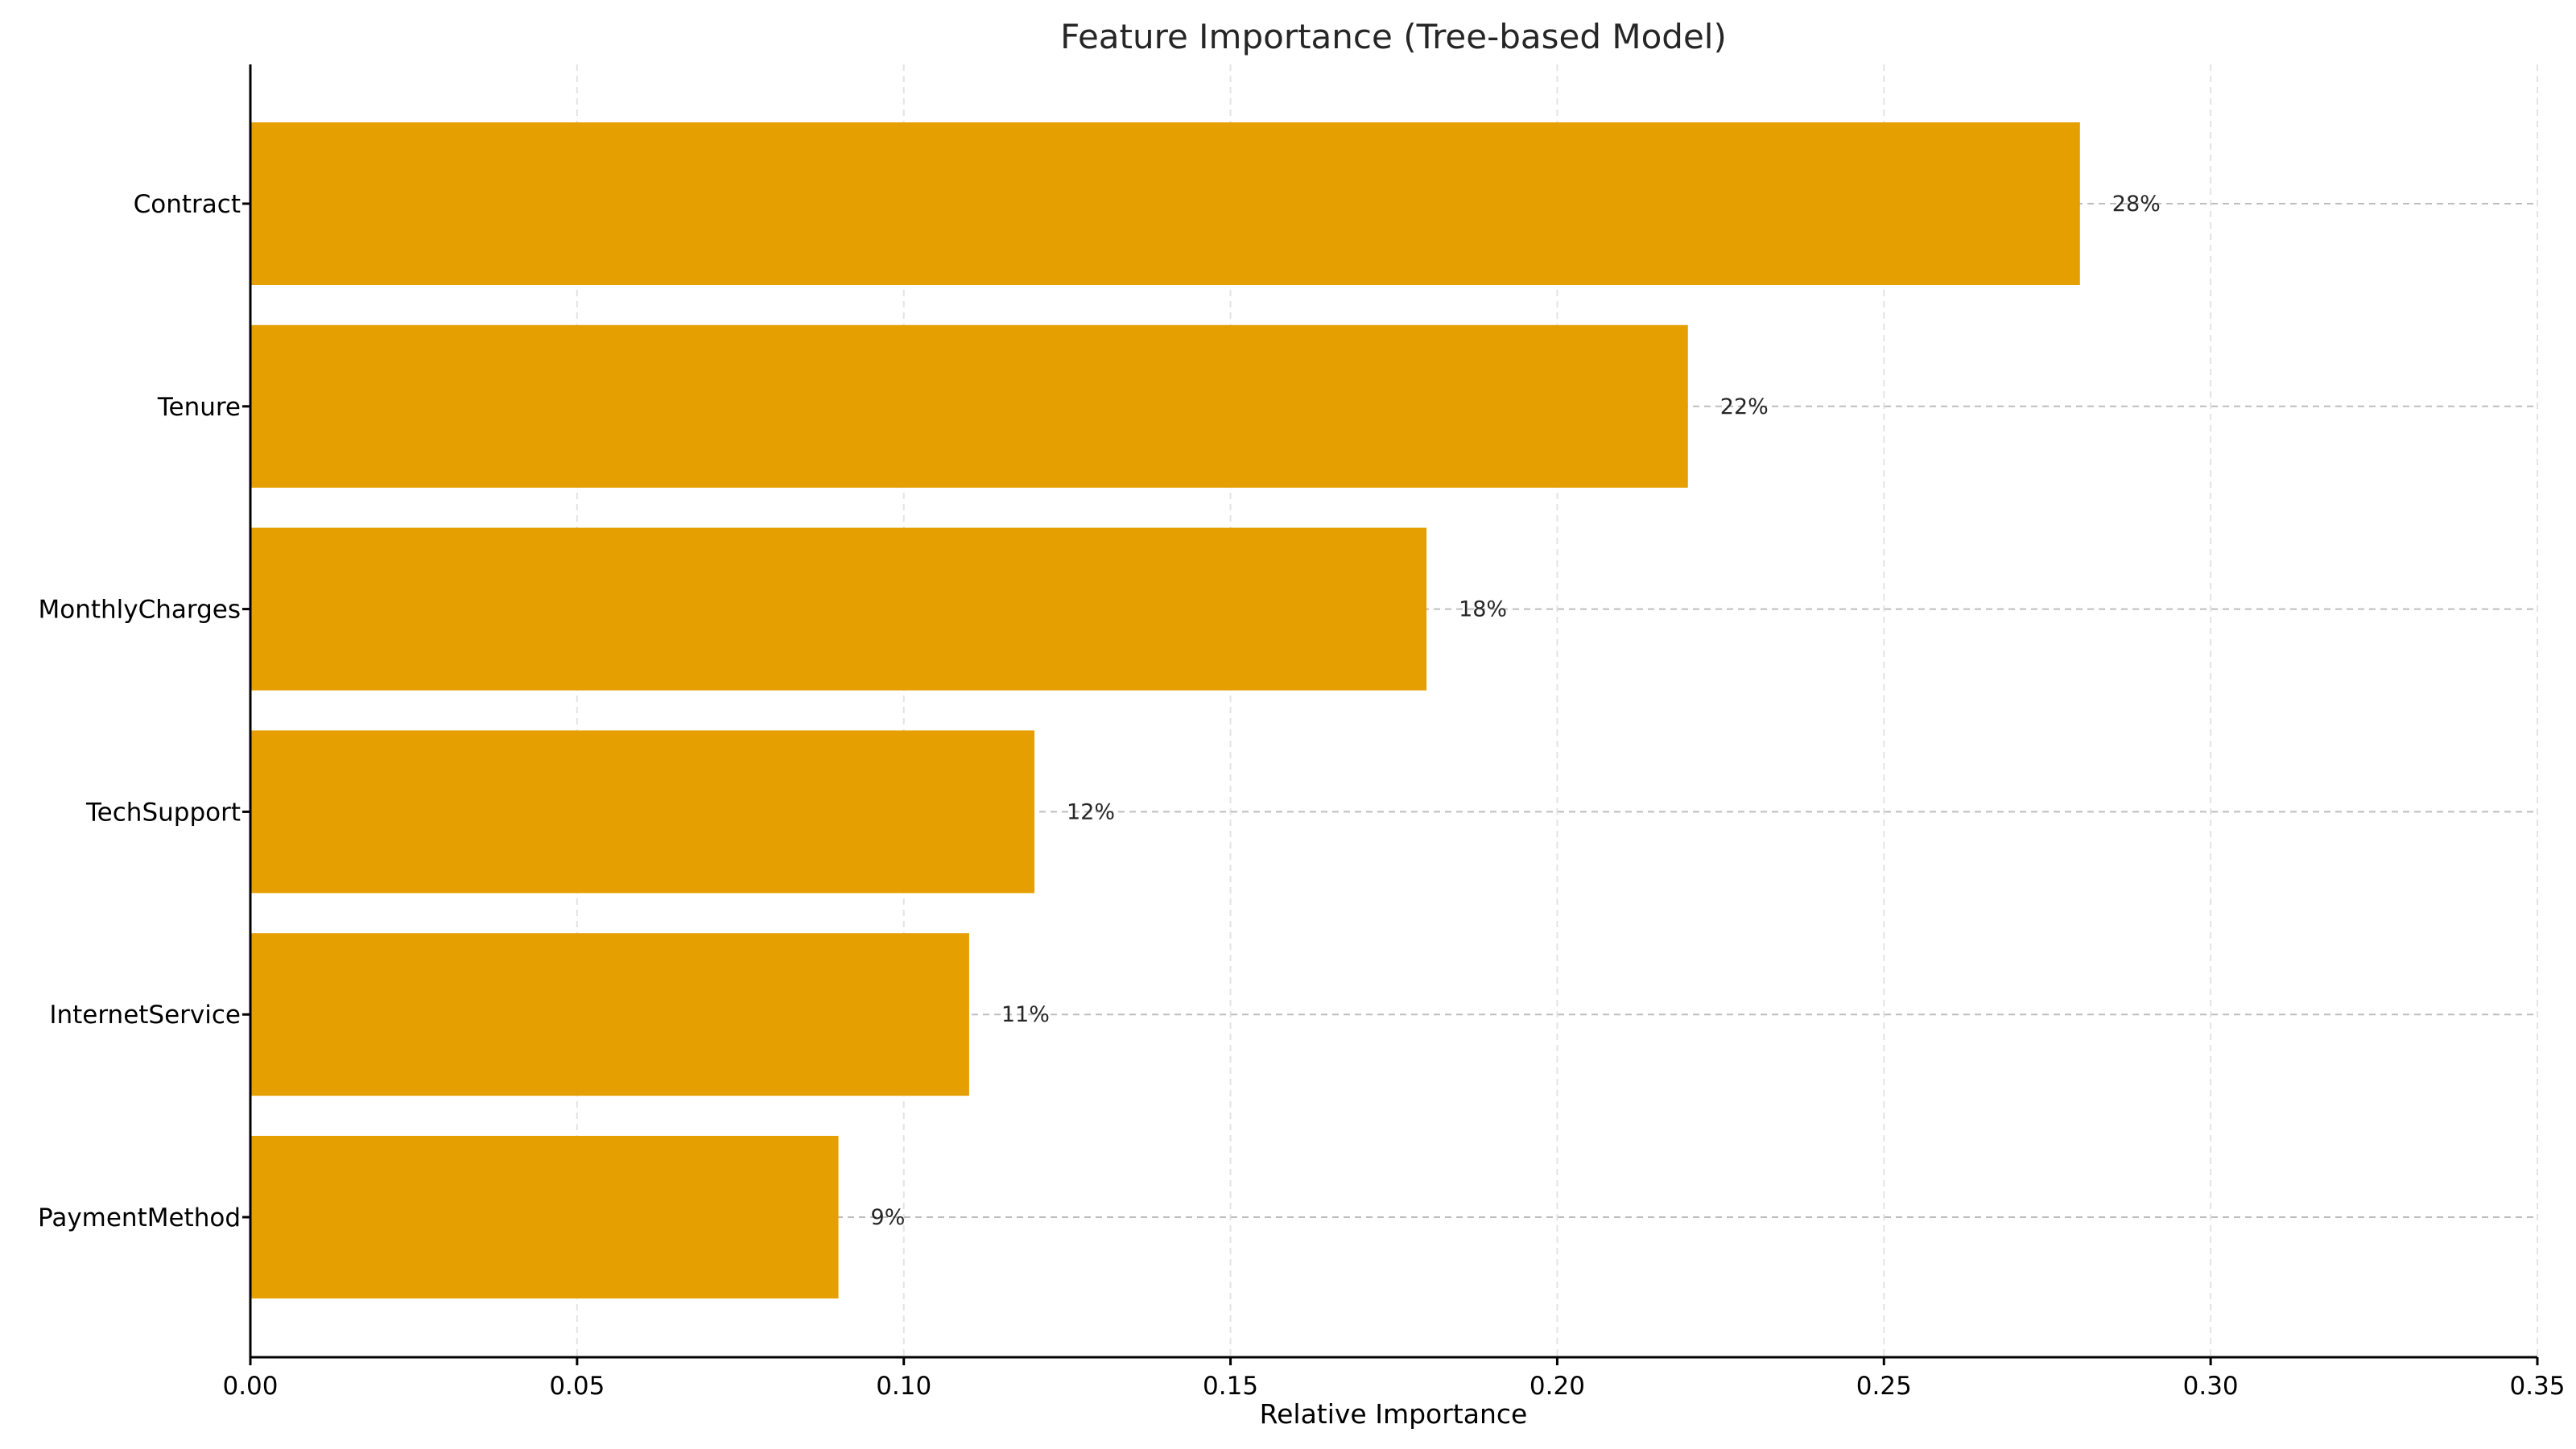 The image size is (2576, 1449). I want to click on x-axis-label: Relative Importance, so click(1394, 1414).